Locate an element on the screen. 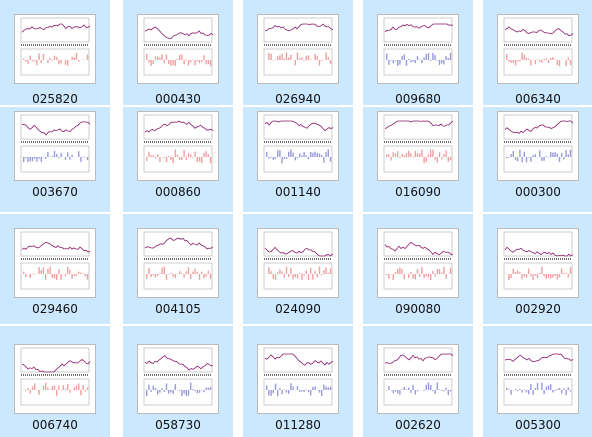  file-tile: 024090 is located at coordinates (298, 269).